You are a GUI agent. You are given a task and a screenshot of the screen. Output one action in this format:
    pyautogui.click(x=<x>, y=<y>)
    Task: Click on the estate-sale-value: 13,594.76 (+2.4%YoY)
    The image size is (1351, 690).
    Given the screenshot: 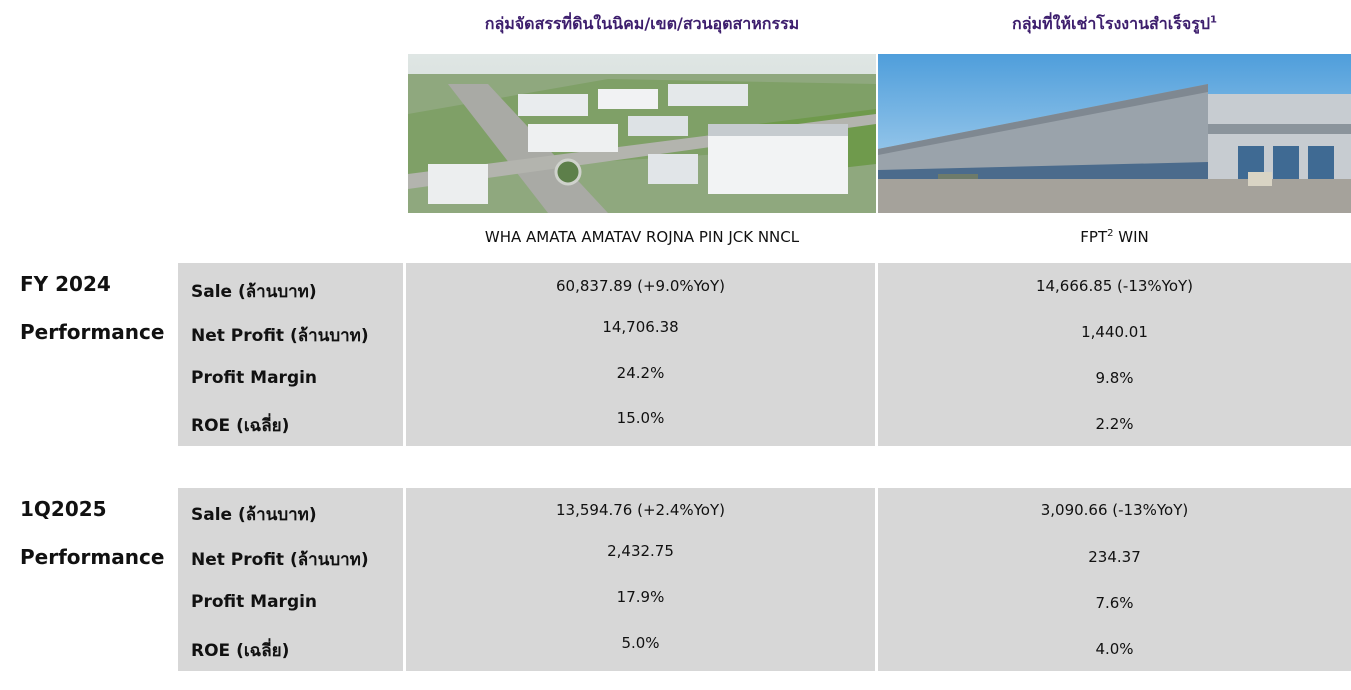 What is the action you would take?
    pyautogui.click(x=640, y=510)
    